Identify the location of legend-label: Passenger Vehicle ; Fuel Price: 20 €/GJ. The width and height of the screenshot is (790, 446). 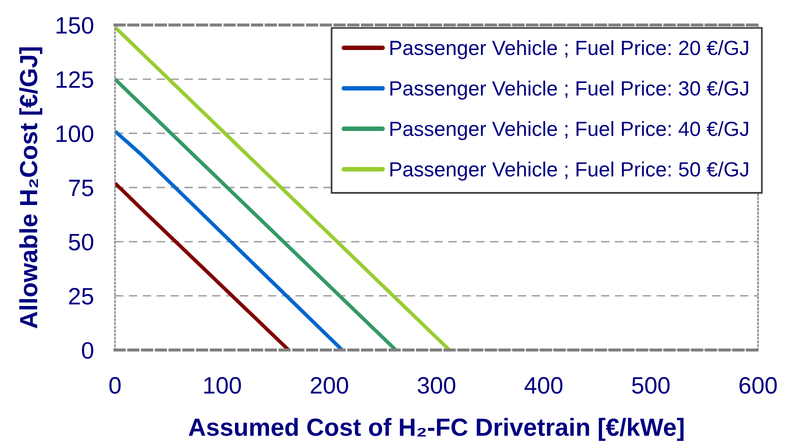
(569, 50).